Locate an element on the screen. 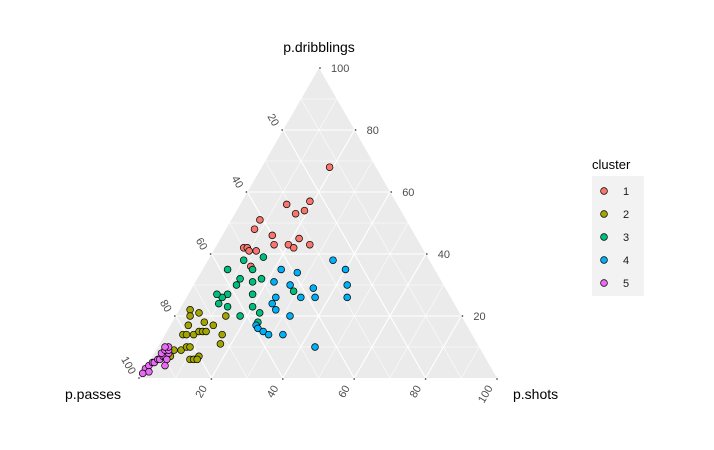 The width and height of the screenshot is (714, 450). legend-background is located at coordinates (618, 236).